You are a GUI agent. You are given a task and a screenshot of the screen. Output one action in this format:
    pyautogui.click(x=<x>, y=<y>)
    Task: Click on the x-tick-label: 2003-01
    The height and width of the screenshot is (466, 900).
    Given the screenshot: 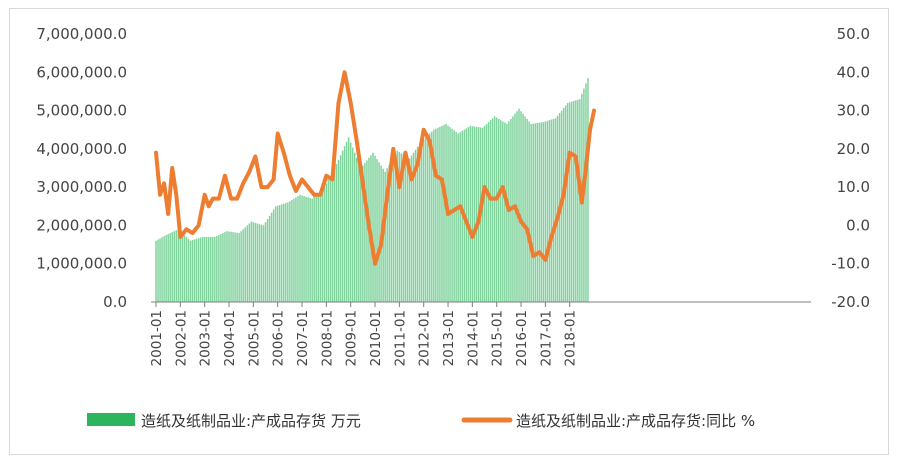 What is the action you would take?
    pyautogui.click(x=206, y=338)
    